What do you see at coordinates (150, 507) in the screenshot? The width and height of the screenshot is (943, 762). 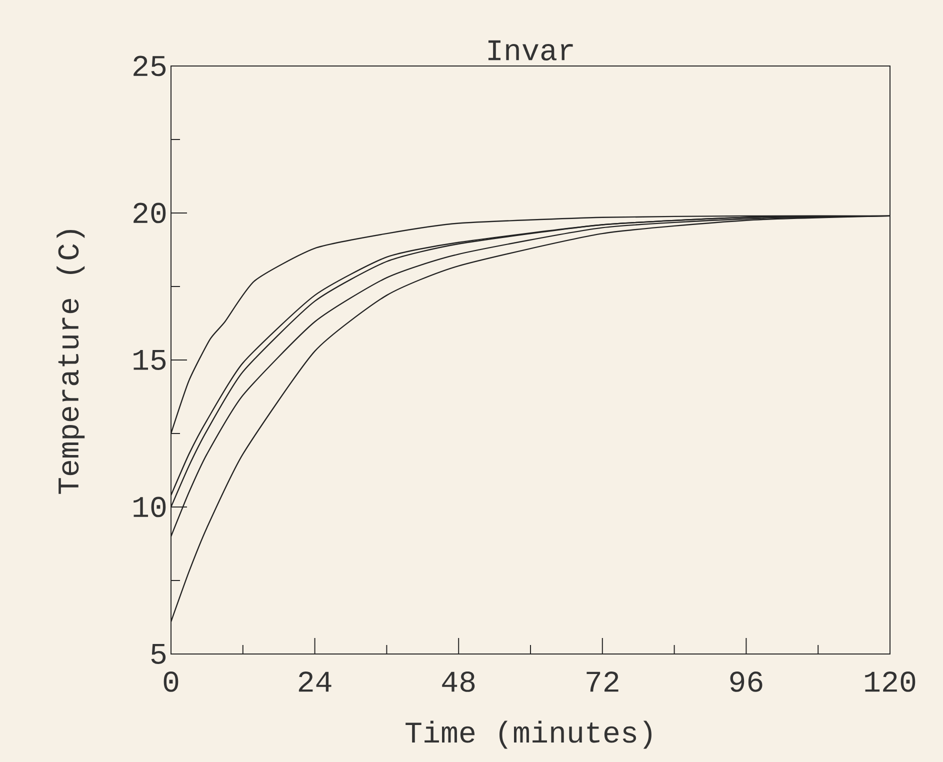 I see `y-tick-label: 10` at bounding box center [150, 507].